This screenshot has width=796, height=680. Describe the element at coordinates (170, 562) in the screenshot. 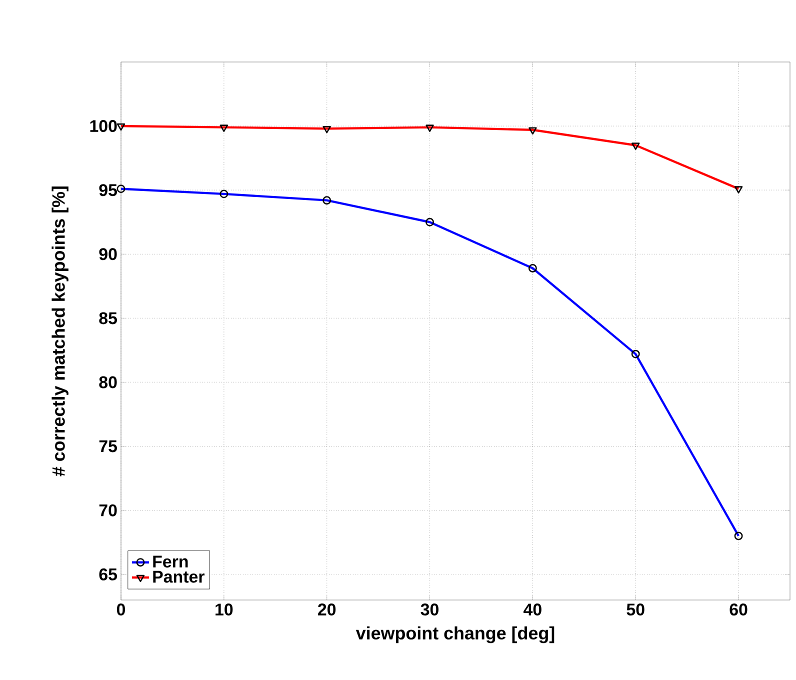

I see `legend-label: Fern` at that location.